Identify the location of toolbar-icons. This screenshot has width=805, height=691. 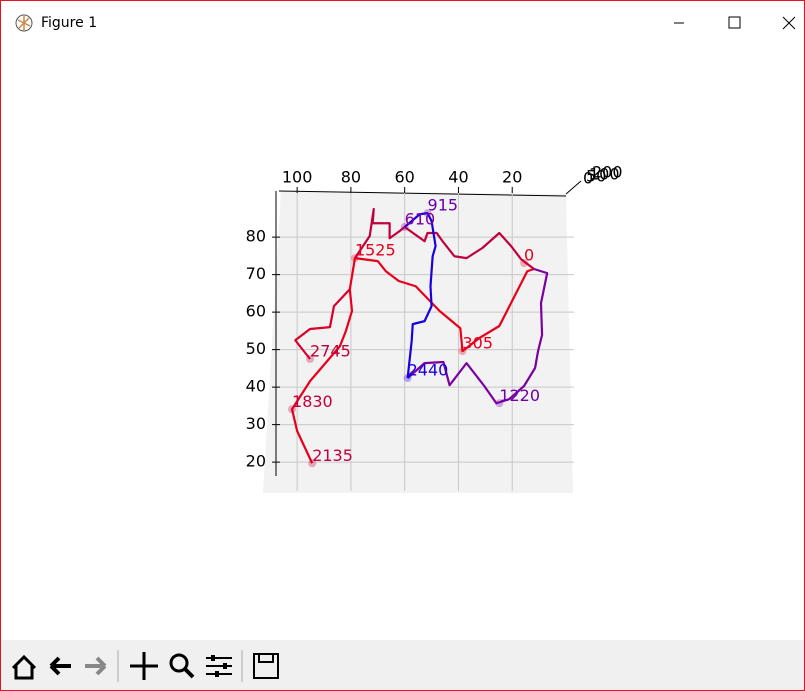
(151, 665).